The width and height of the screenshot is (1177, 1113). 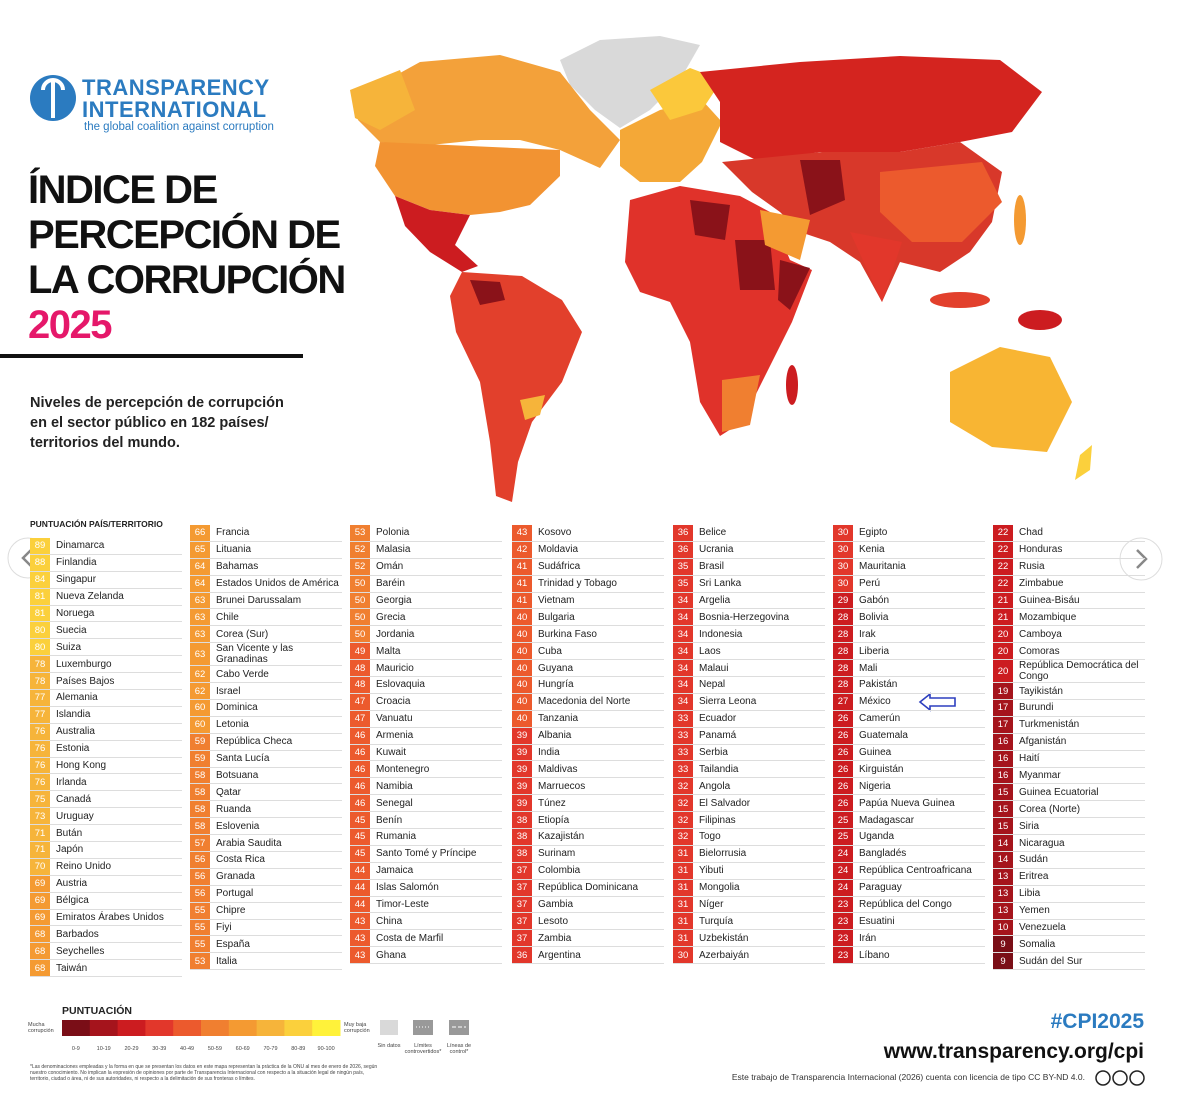 What do you see at coordinates (1037, 944) in the screenshot?
I see `country: Somalia` at bounding box center [1037, 944].